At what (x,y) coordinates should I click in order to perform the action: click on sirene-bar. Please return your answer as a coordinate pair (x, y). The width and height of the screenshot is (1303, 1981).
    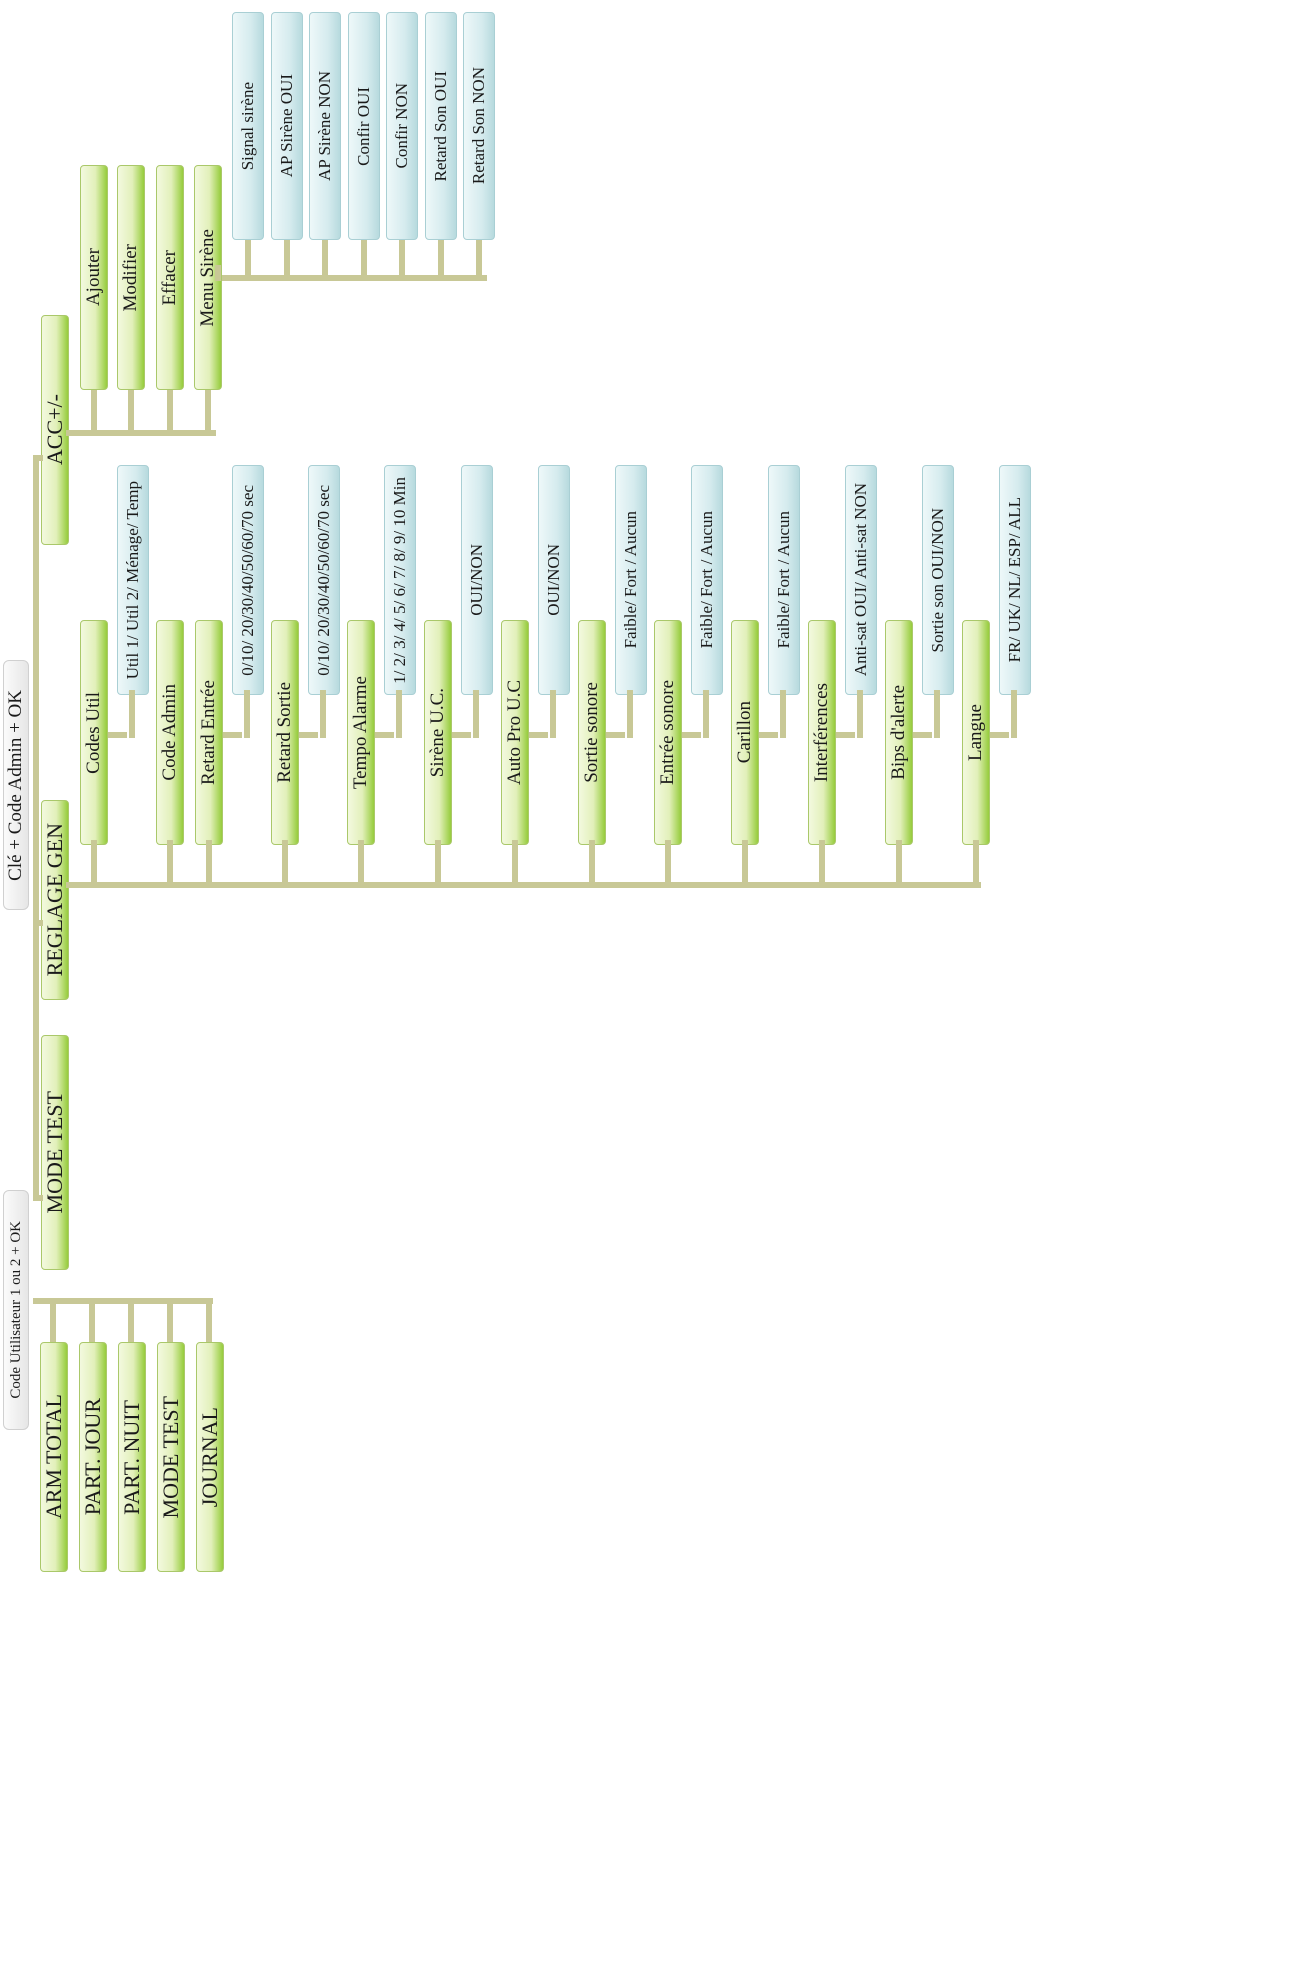
    Looking at the image, I should click on (354, 278).